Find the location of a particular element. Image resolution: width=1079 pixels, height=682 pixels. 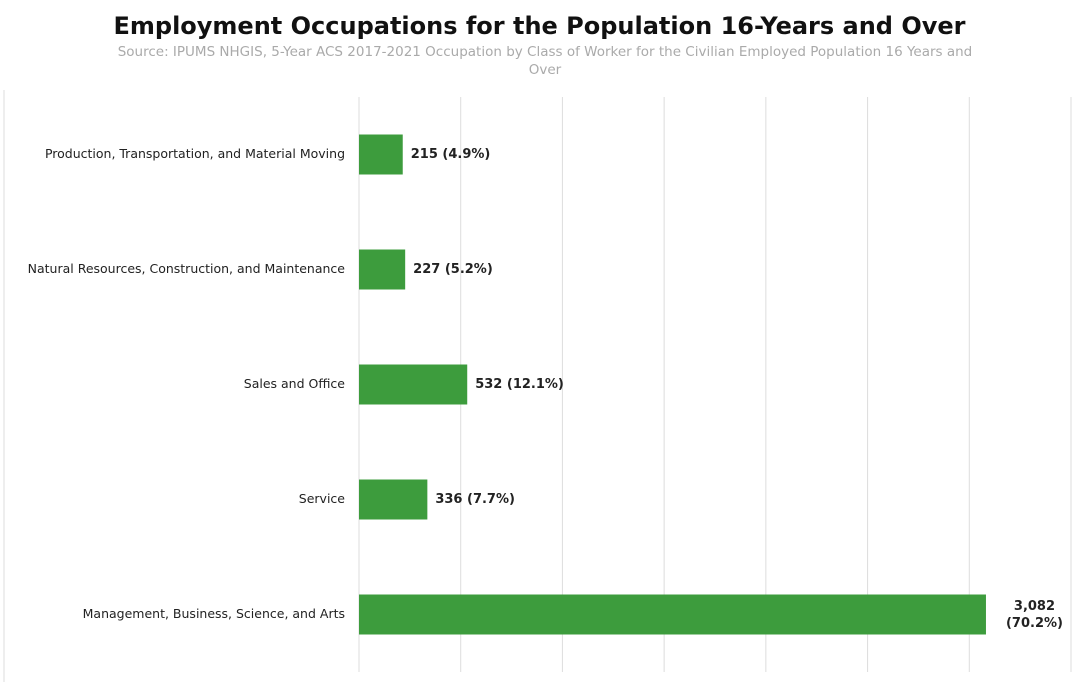

value-label: 336 (7.7%) is located at coordinates (475, 499).